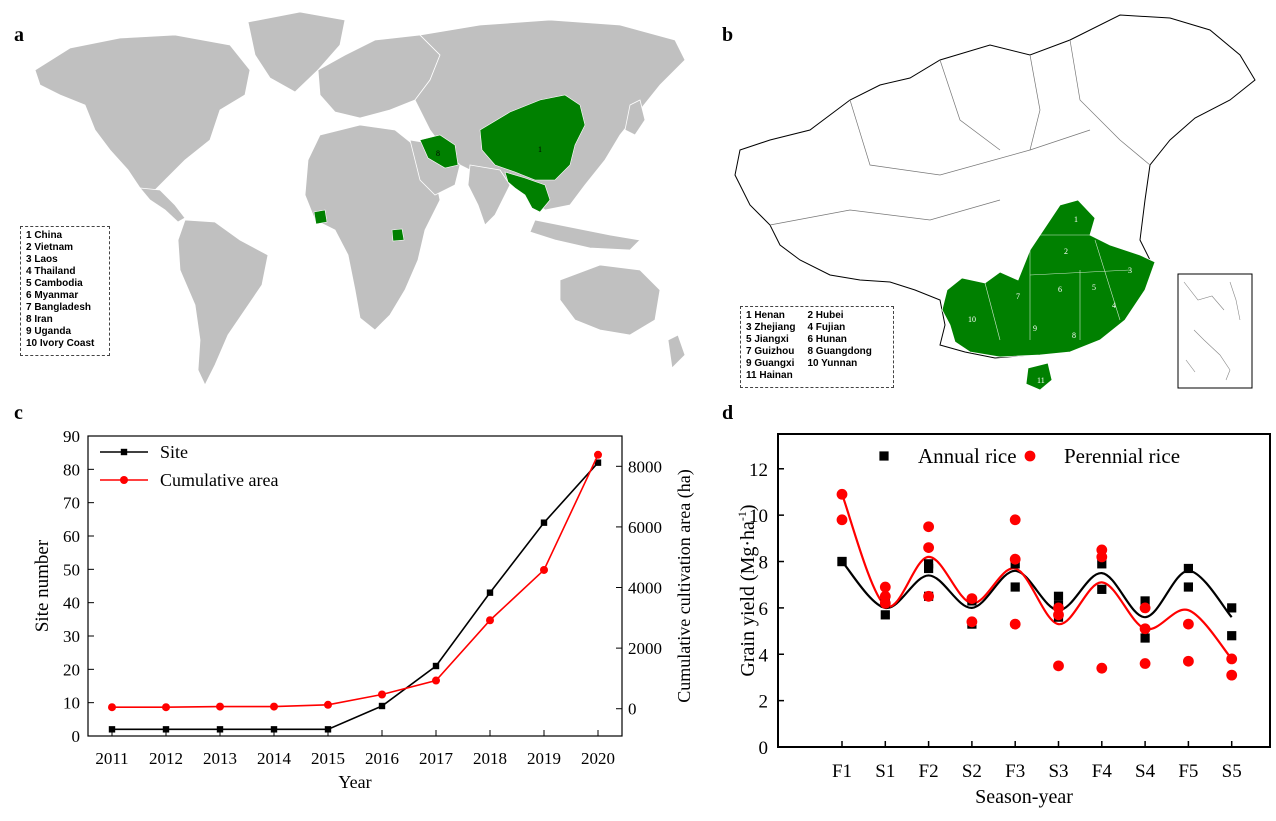  What do you see at coordinates (71, 436) in the screenshot?
I see `y-tick-label: 90` at bounding box center [71, 436].